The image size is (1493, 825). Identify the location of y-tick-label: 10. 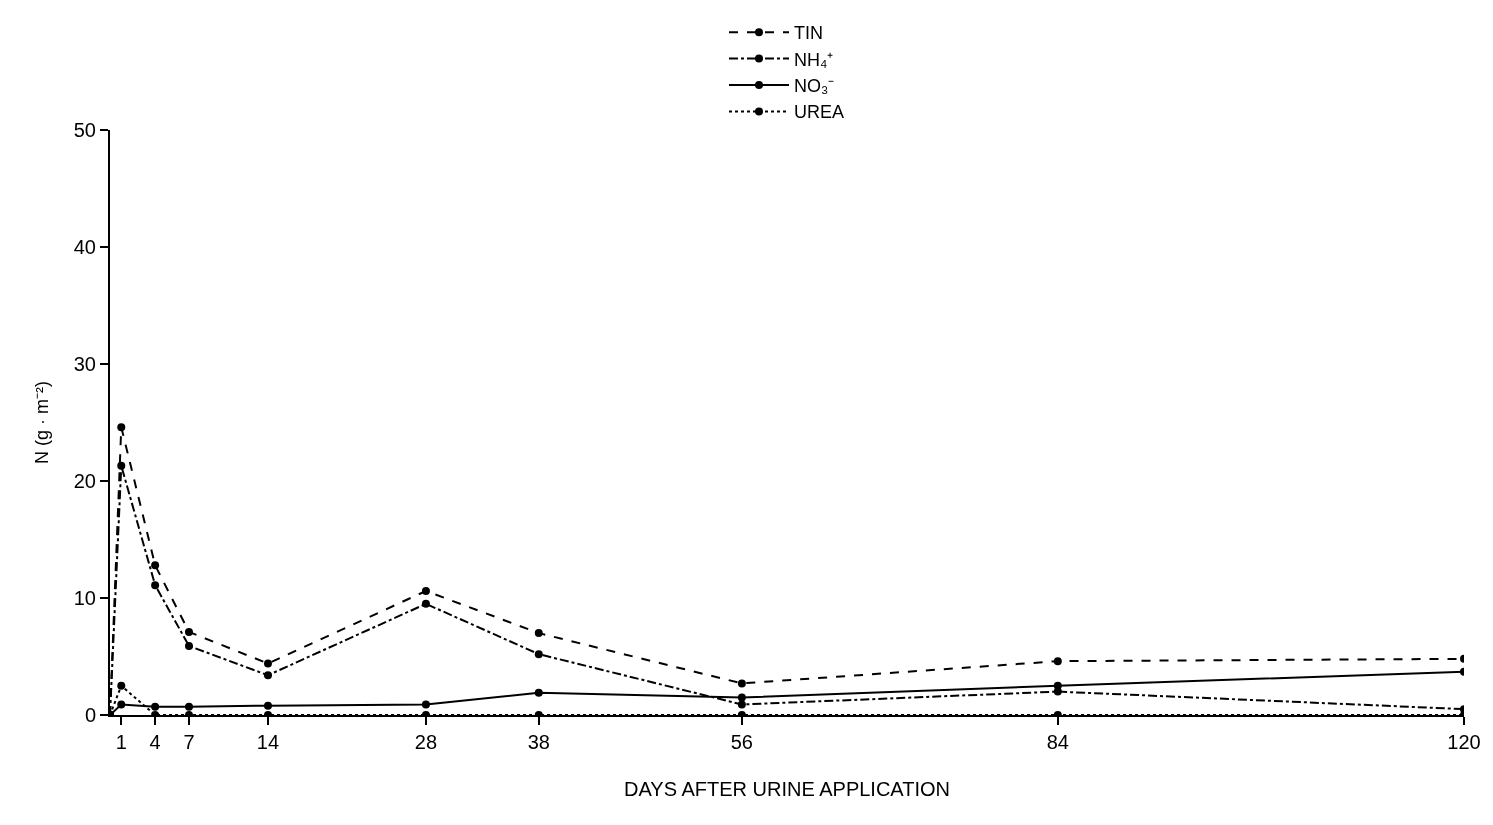
(84, 598).